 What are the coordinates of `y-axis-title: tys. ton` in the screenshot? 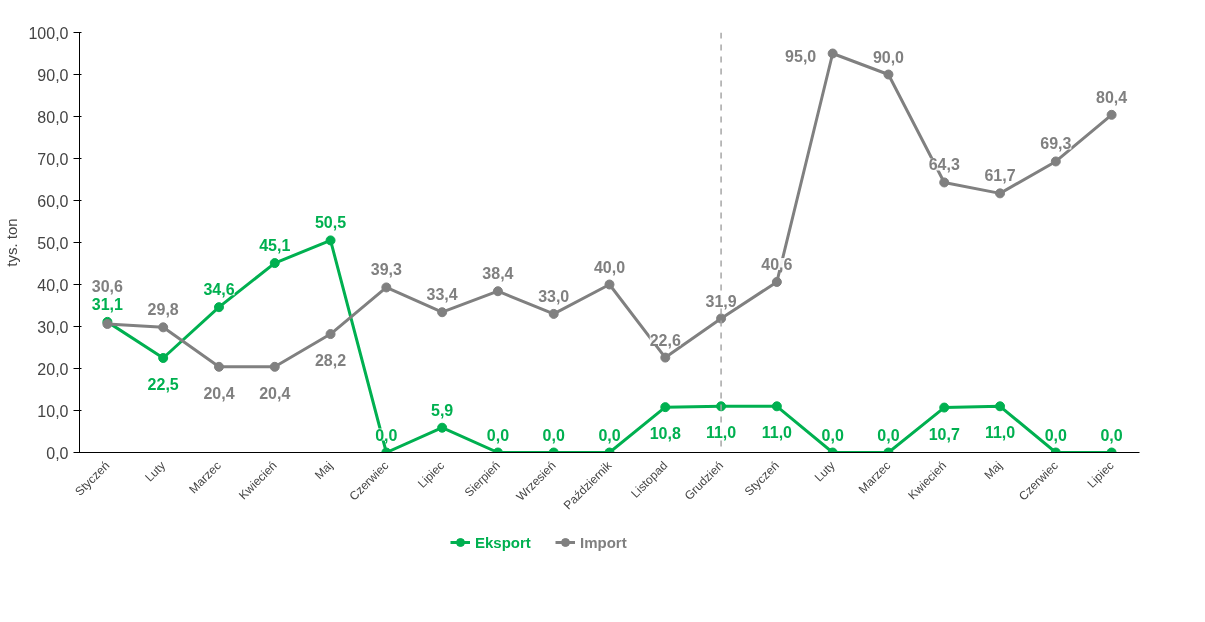 It's located at (12, 242).